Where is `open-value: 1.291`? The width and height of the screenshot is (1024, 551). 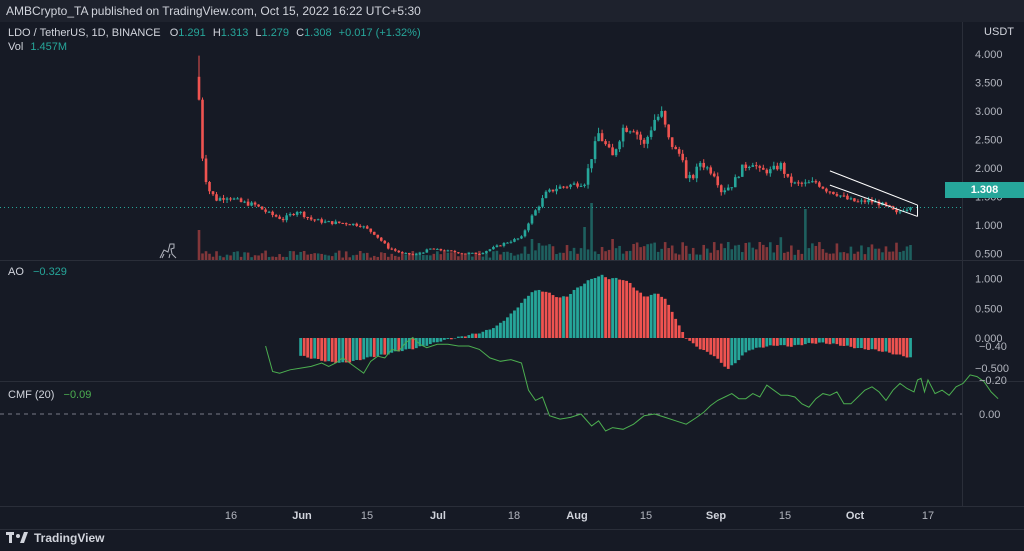 open-value: 1.291 is located at coordinates (192, 33).